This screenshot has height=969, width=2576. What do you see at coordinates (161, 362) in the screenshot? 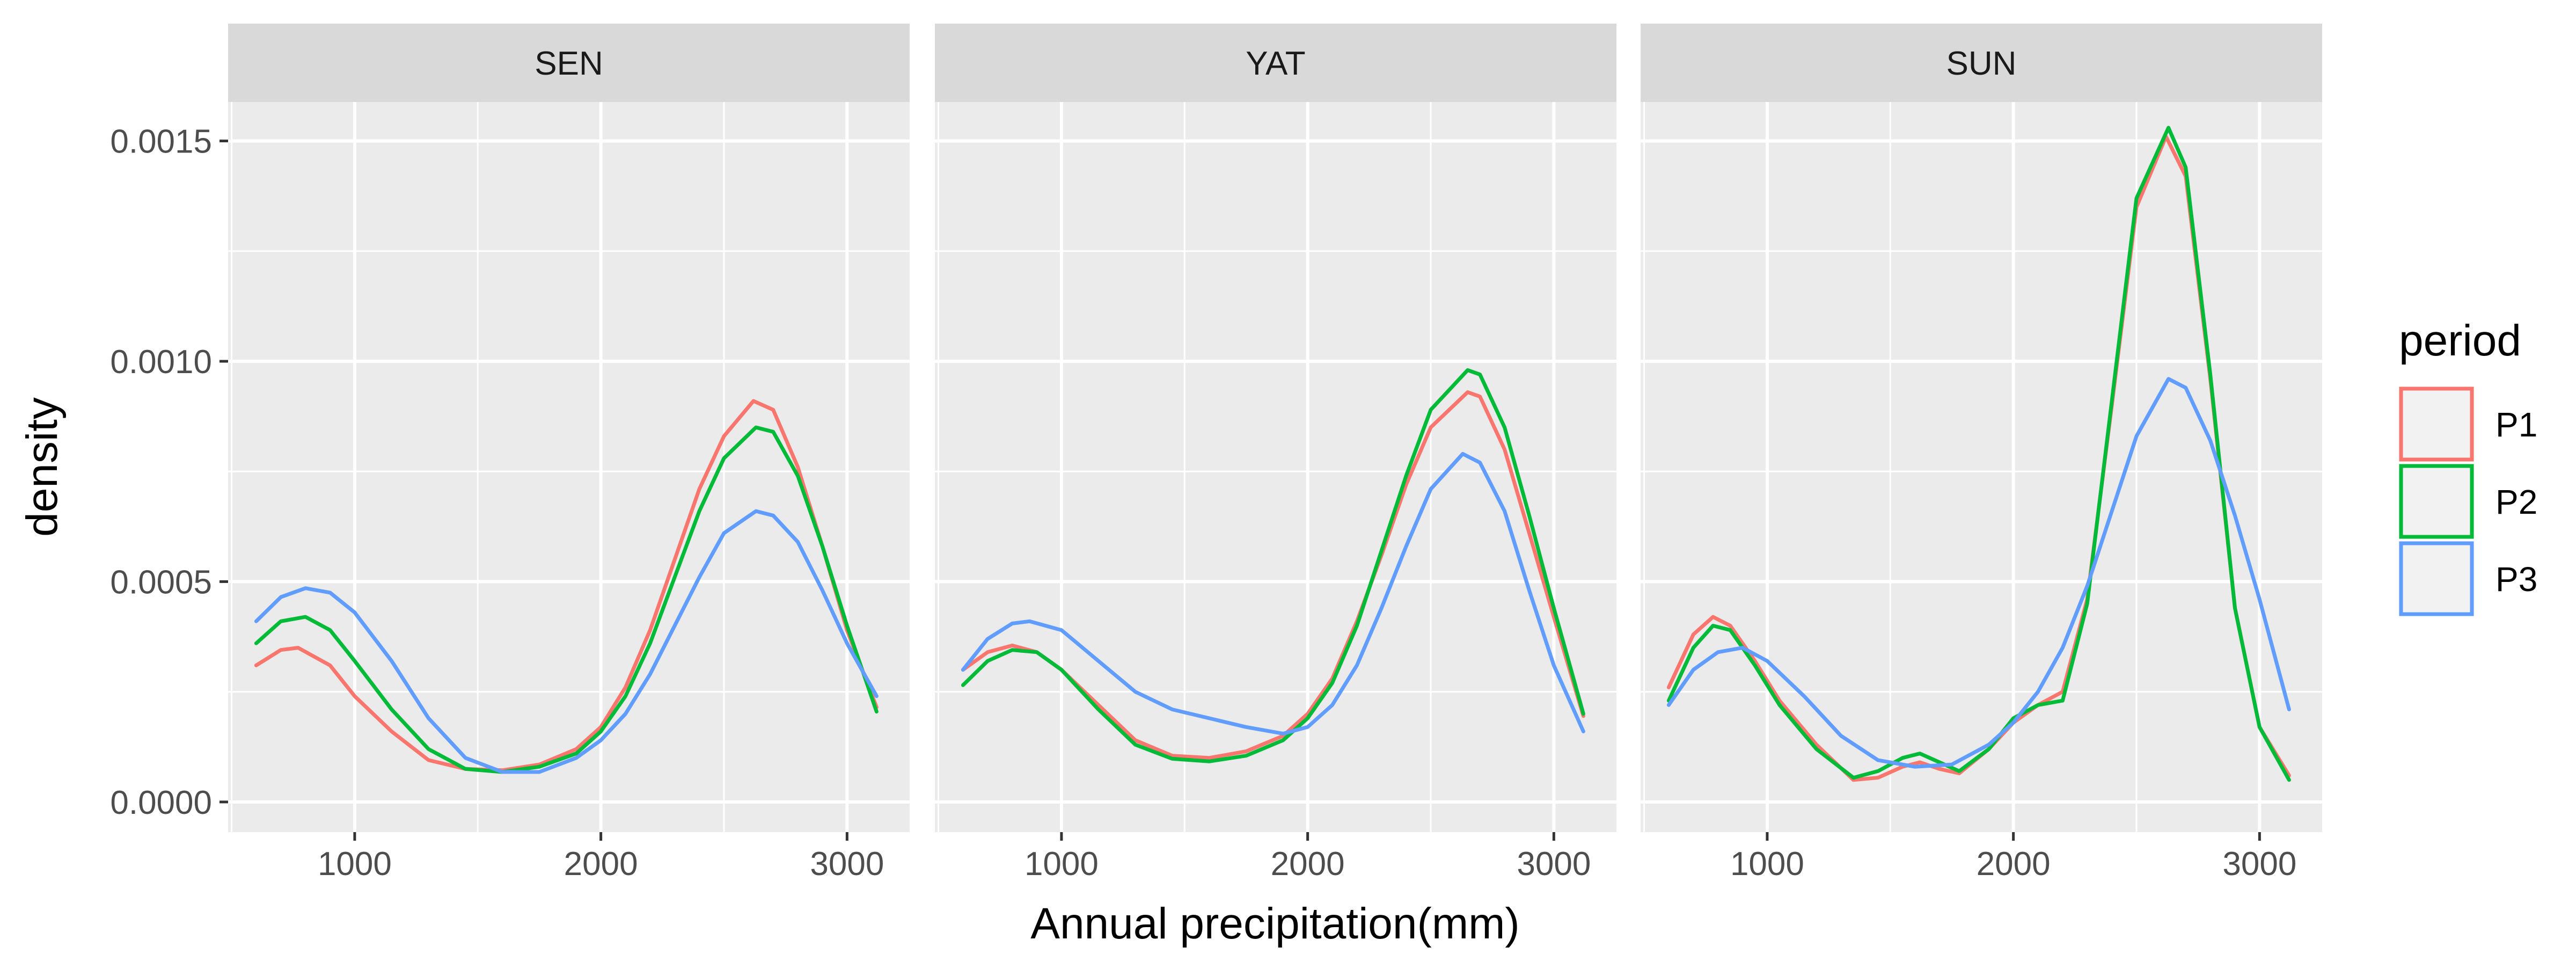
I see `y-tick-label: 0.0010` at bounding box center [161, 362].